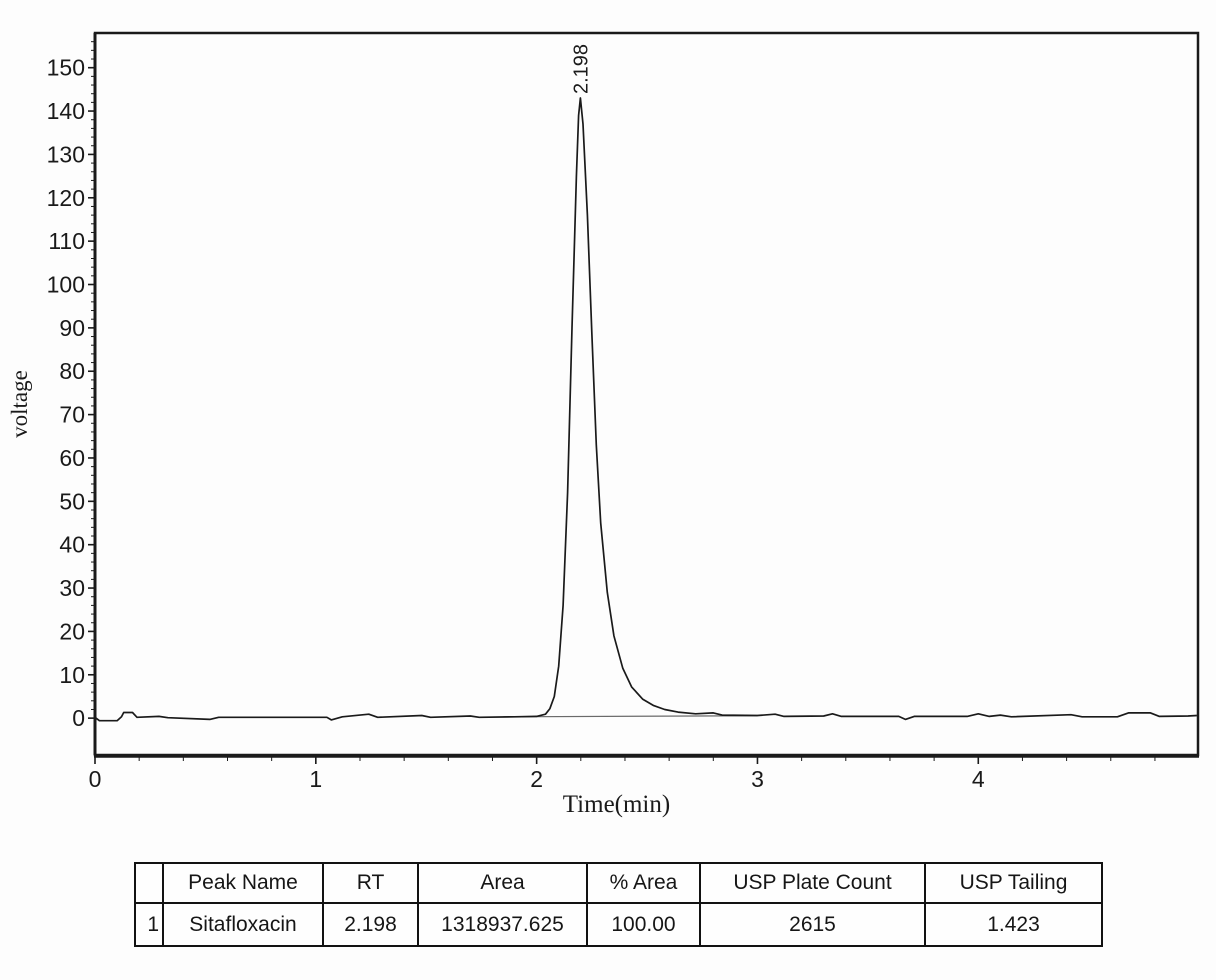 Image resolution: width=1216 pixels, height=980 pixels. Describe the element at coordinates (581, 69) in the screenshot. I see `peak-rt-label: 2.198` at that location.